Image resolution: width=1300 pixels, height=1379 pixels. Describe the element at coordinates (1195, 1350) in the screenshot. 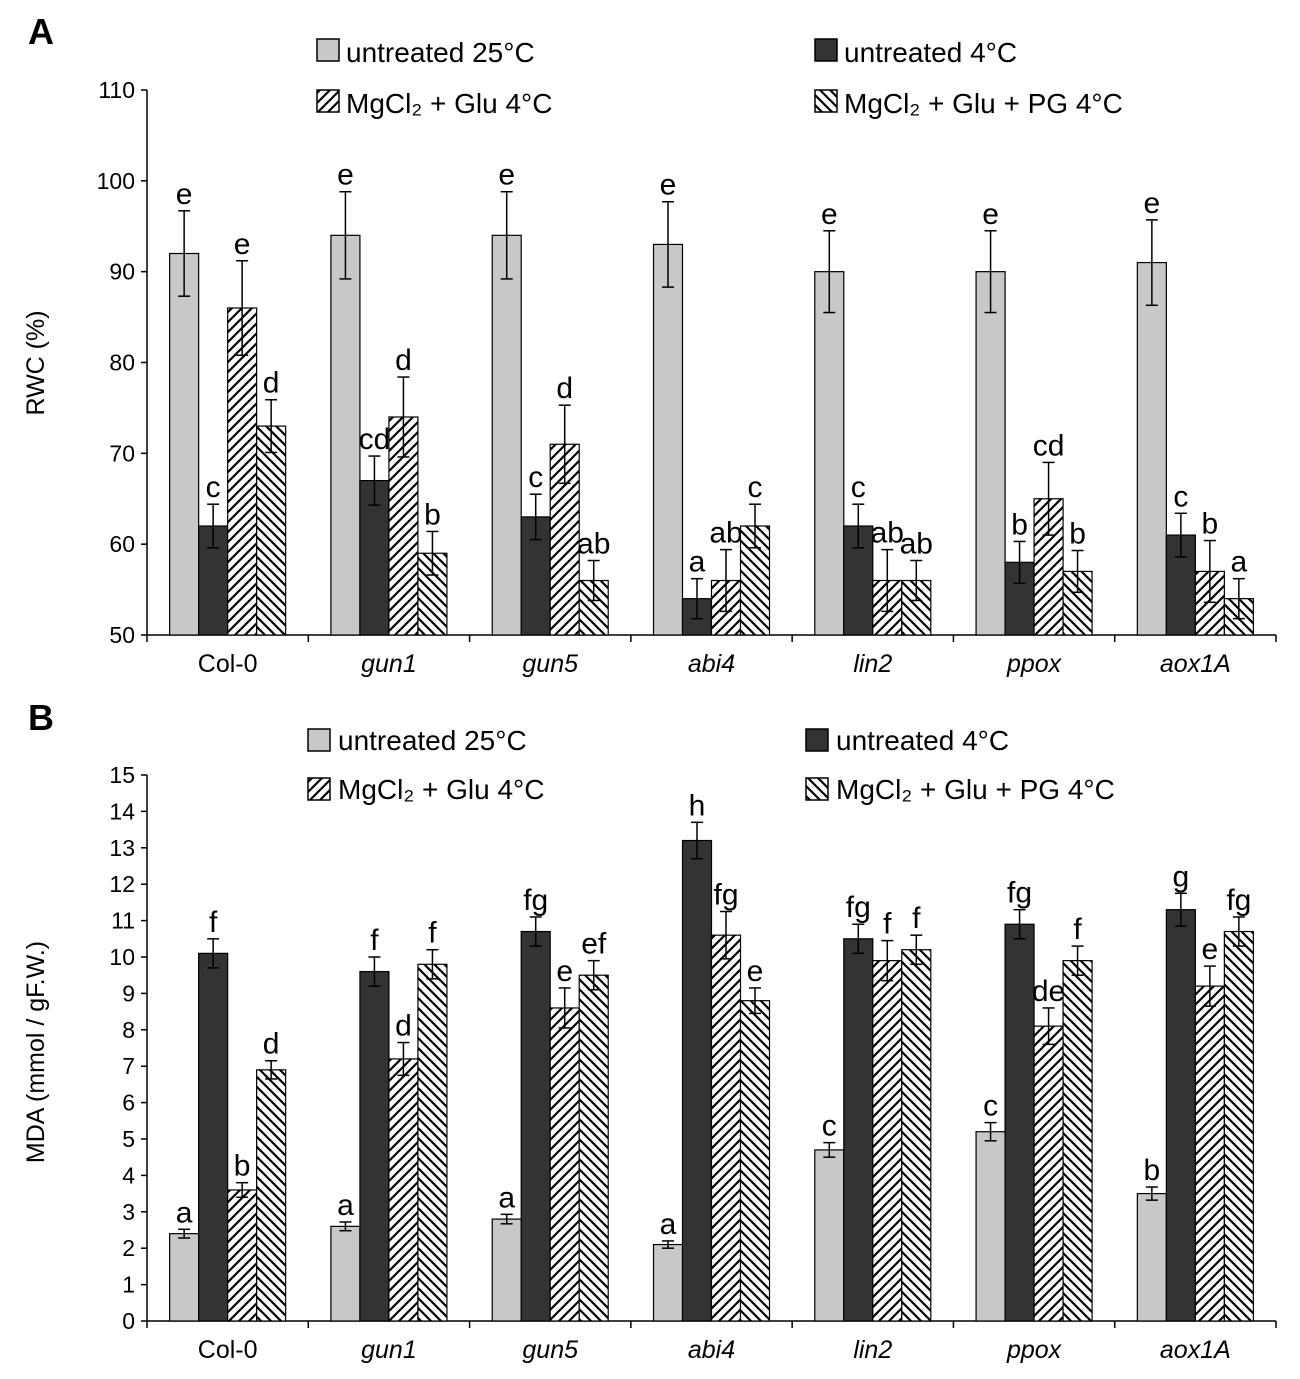

I see `category-label-aox1a: aox1A` at that location.